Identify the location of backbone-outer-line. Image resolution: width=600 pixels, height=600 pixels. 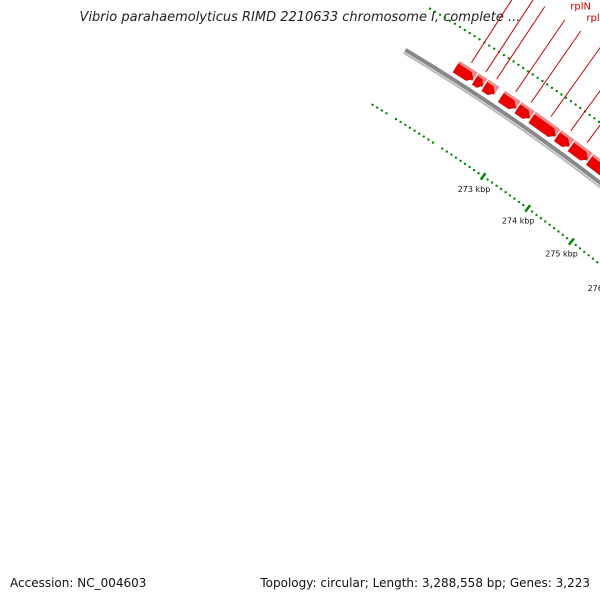
(502, 117).